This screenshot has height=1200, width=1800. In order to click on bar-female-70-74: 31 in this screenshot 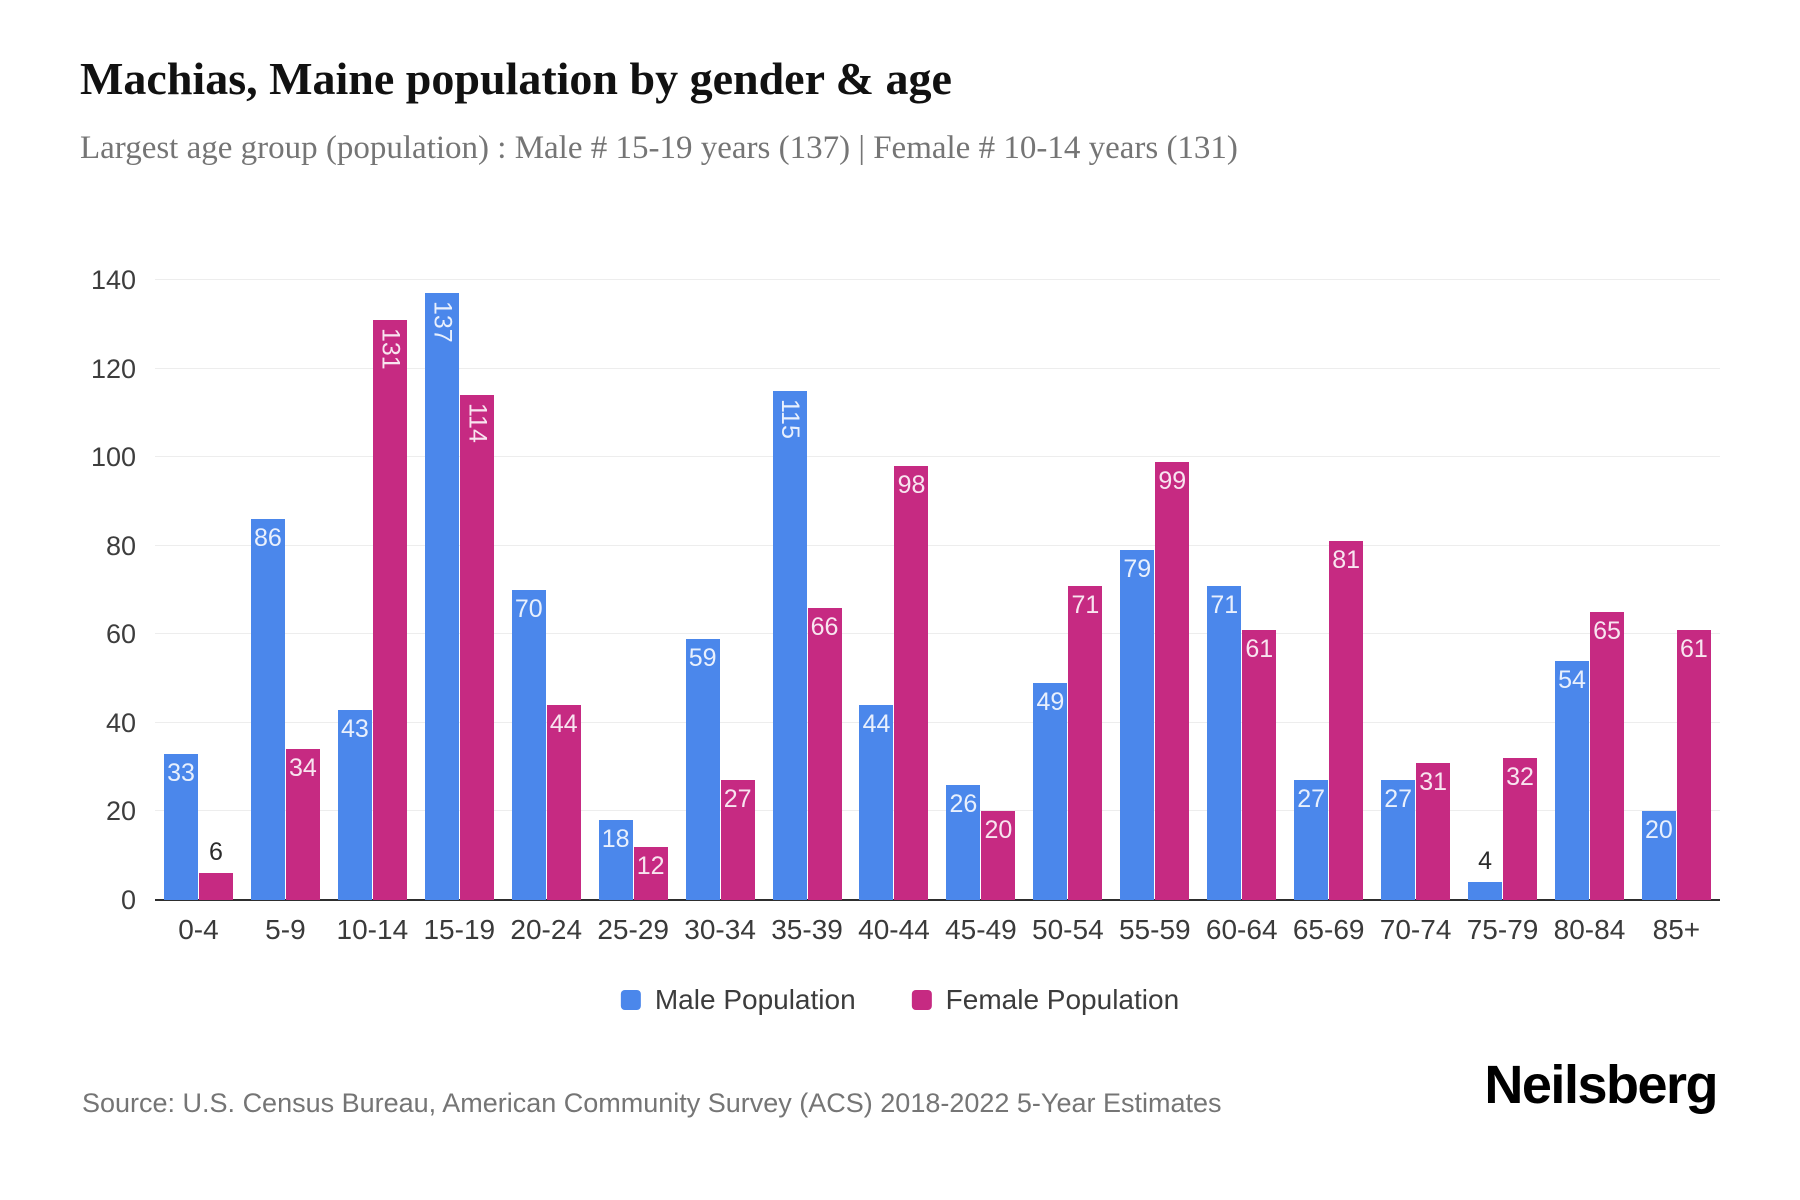, I will do `click(1433, 831)`.